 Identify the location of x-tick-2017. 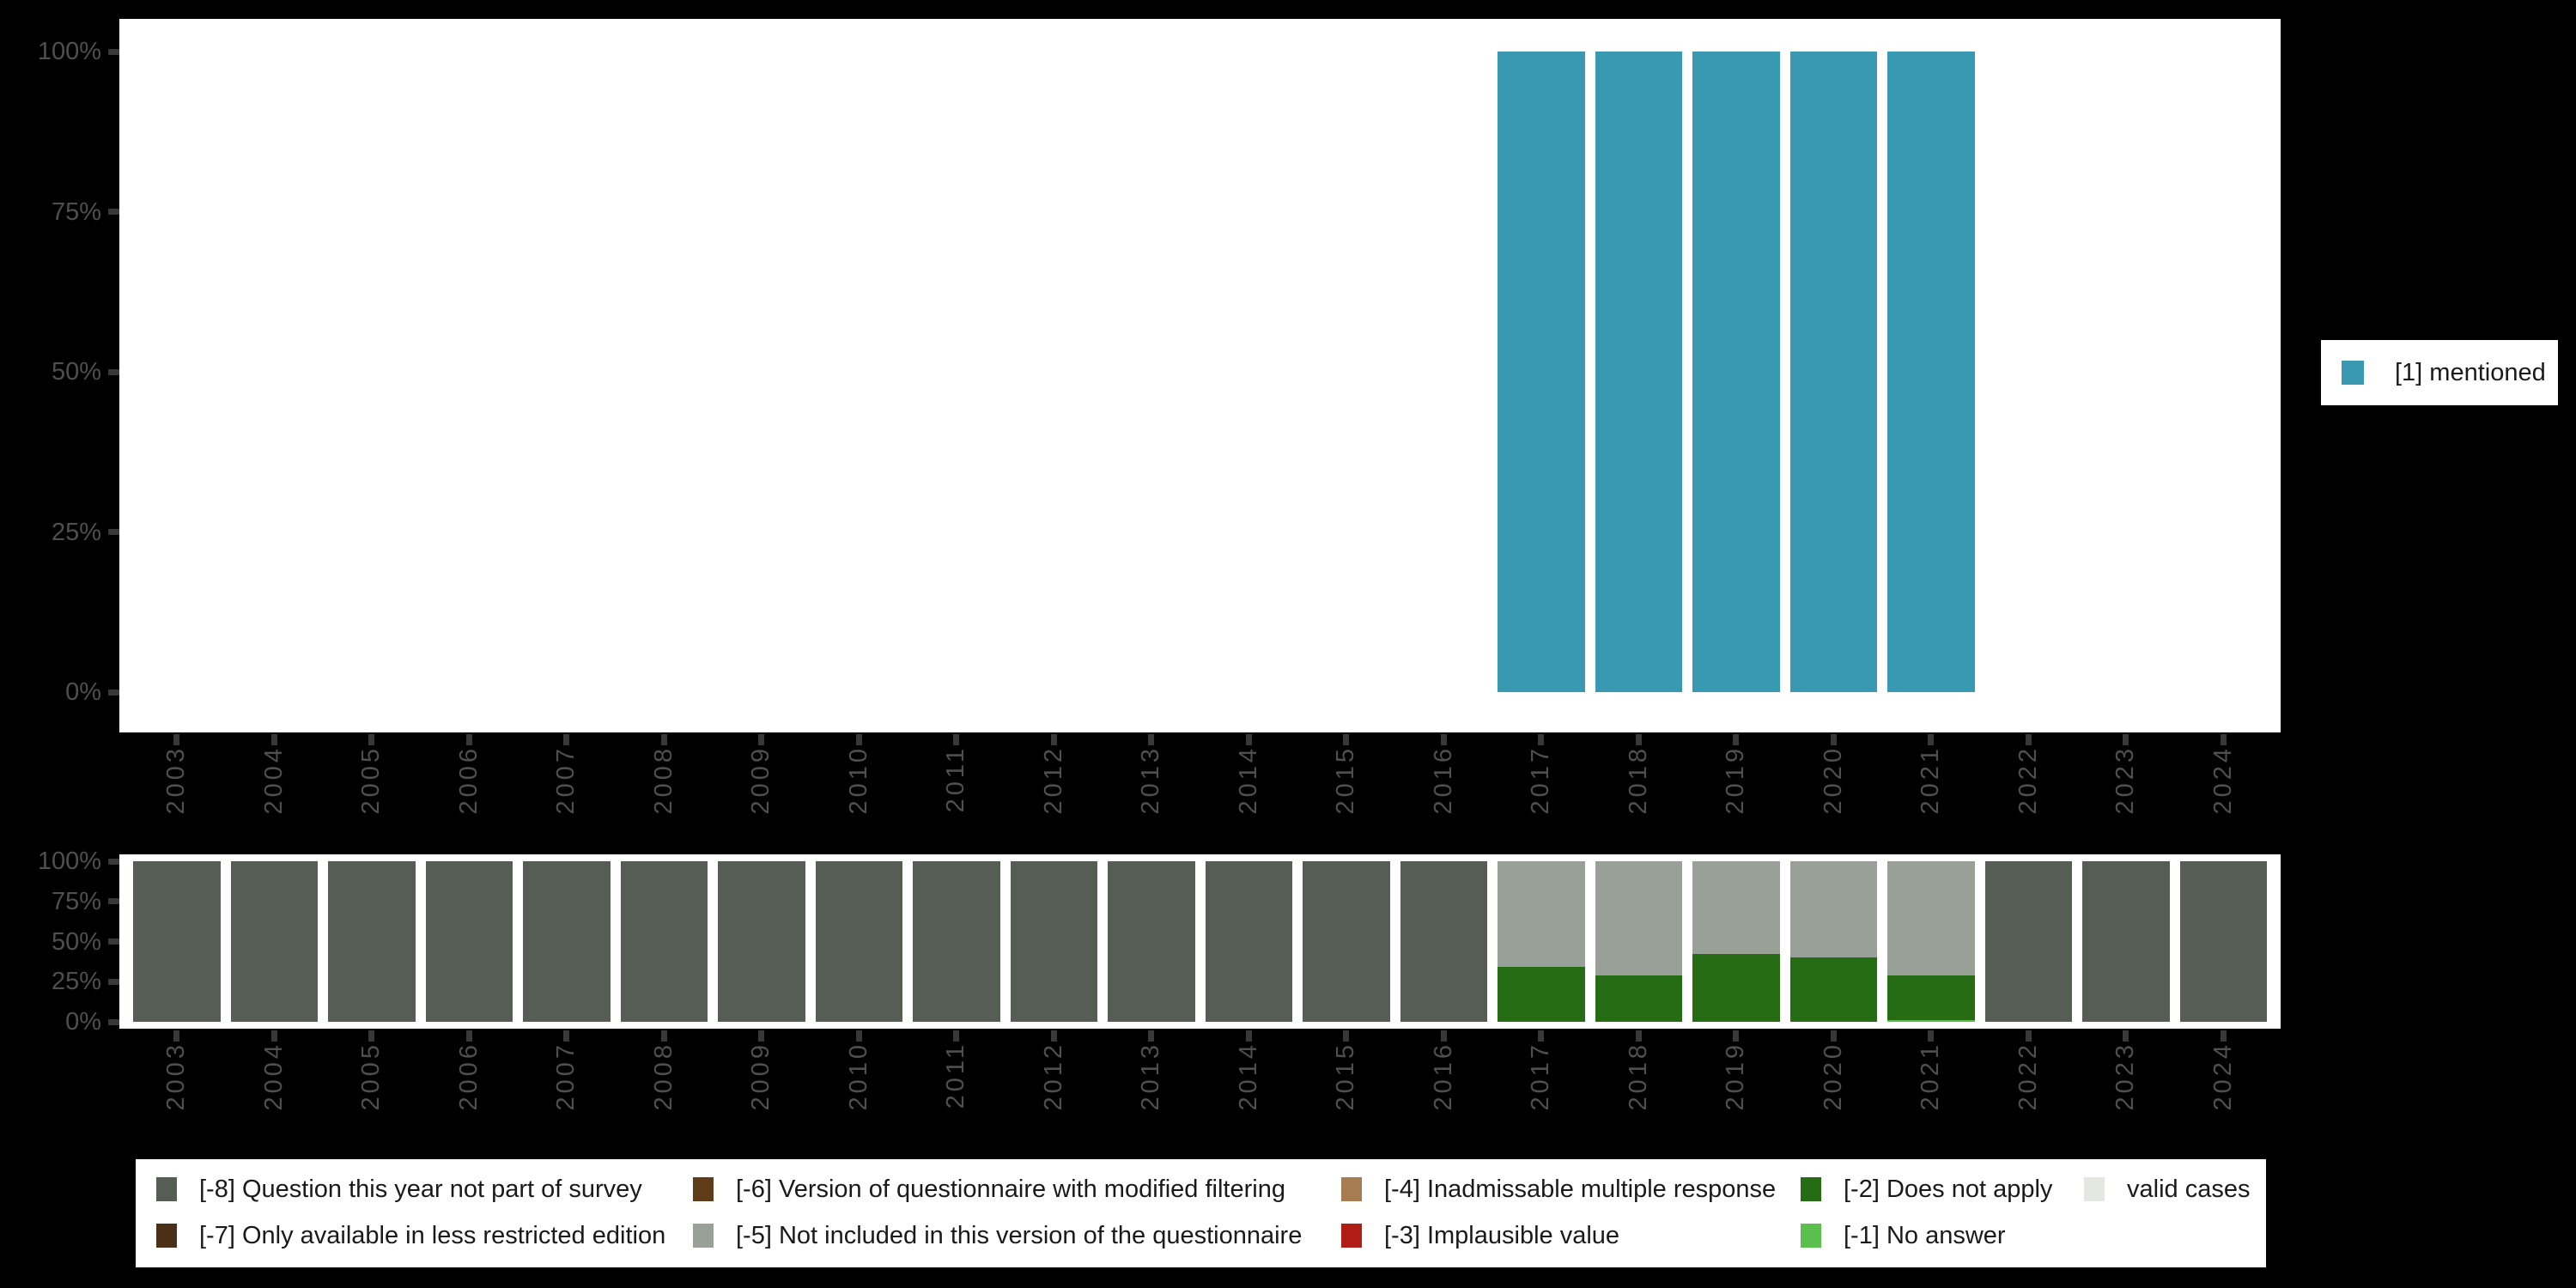
(1542, 1036).